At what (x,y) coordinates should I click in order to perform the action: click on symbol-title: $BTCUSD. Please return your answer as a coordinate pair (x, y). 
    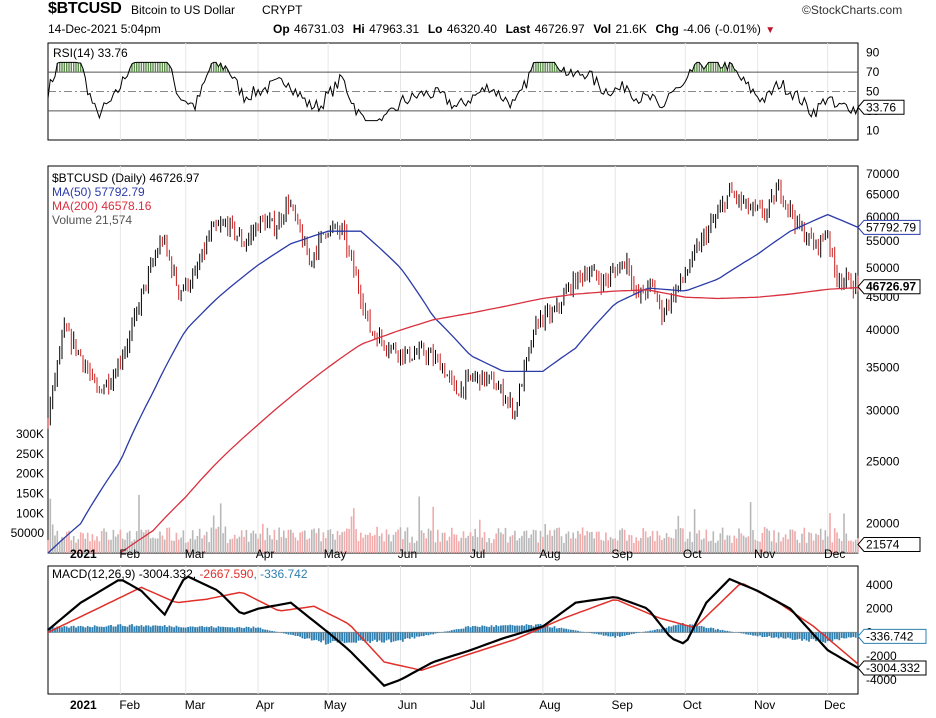
    Looking at the image, I should click on (85, 8).